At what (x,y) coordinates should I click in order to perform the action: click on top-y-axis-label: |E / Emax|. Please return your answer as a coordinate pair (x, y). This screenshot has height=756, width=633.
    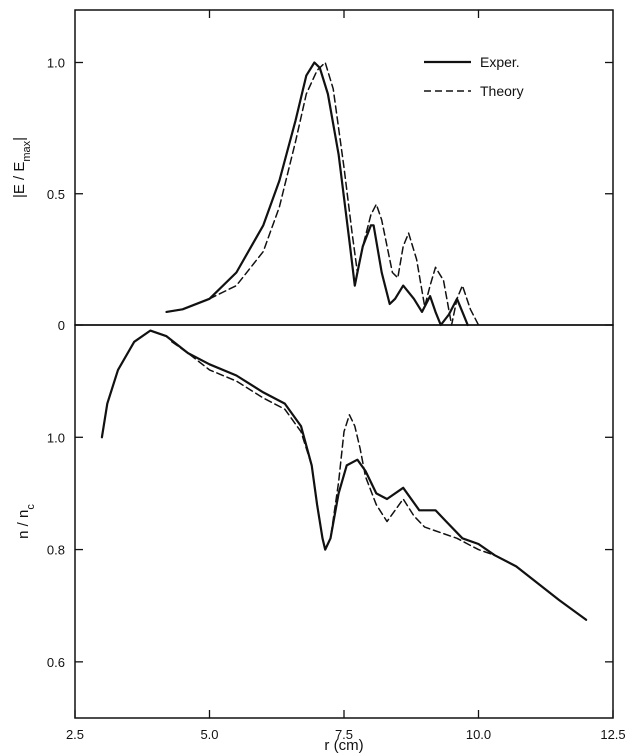
    Looking at the image, I should click on (22, 167).